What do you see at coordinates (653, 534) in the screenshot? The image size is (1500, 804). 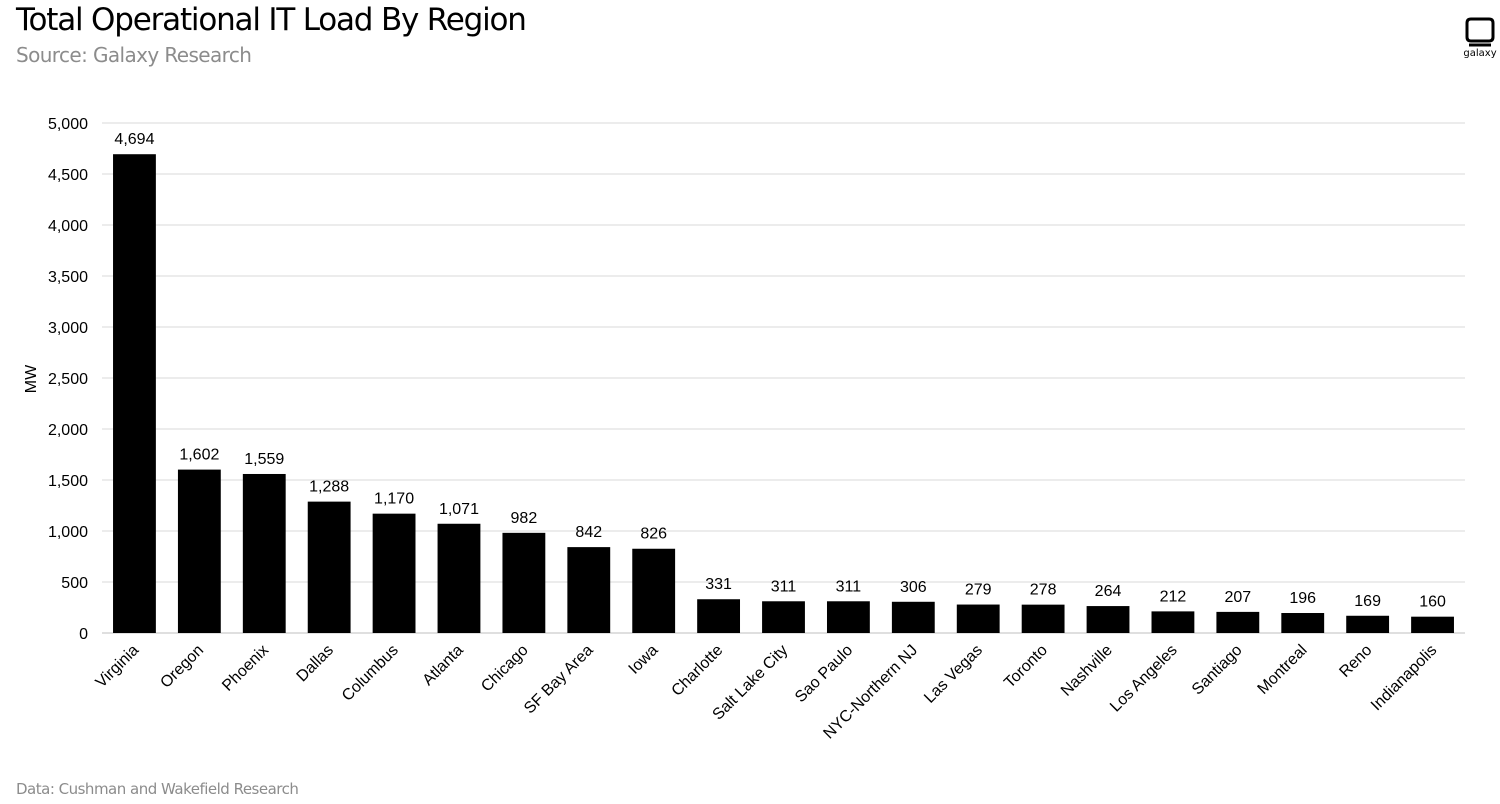 I see `data-label: 826` at bounding box center [653, 534].